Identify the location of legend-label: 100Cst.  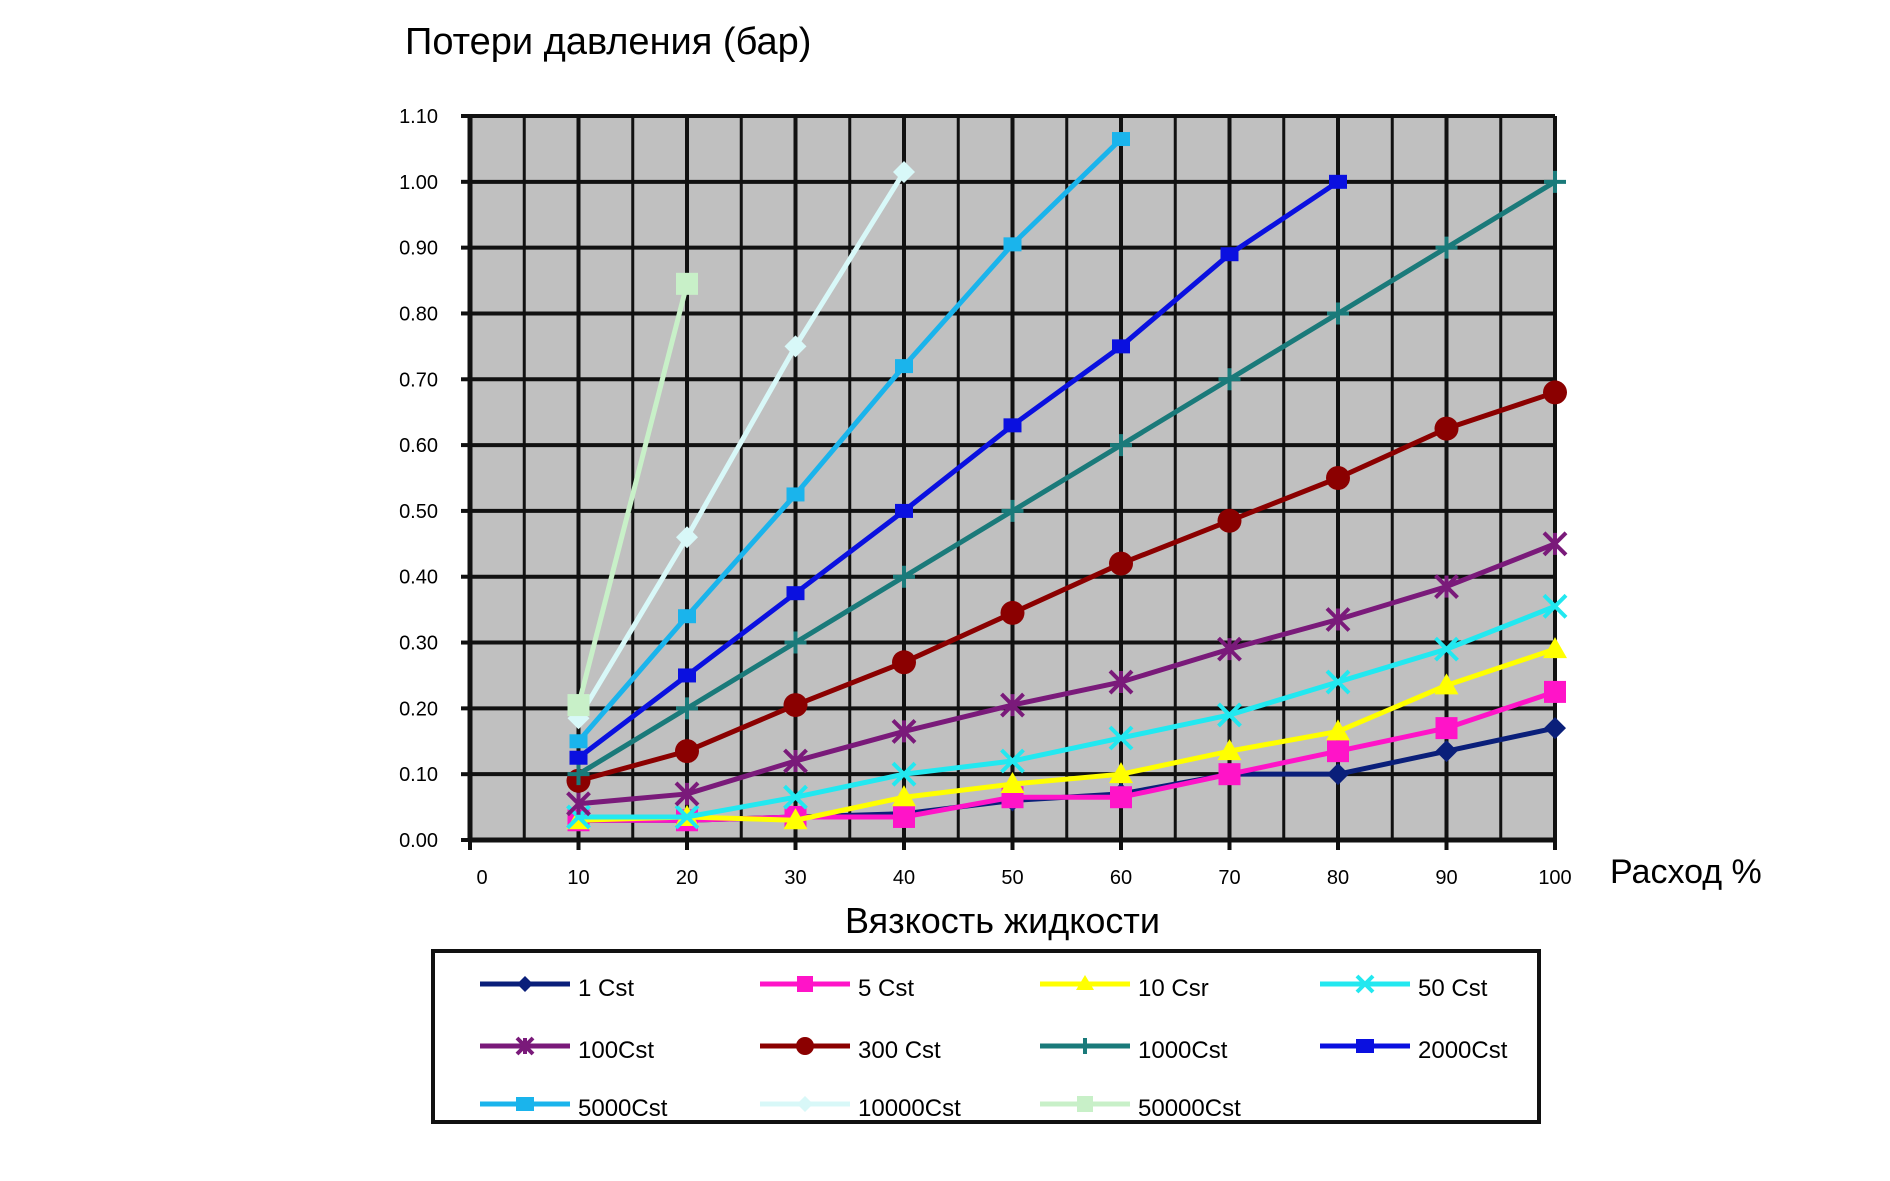
(616, 1050).